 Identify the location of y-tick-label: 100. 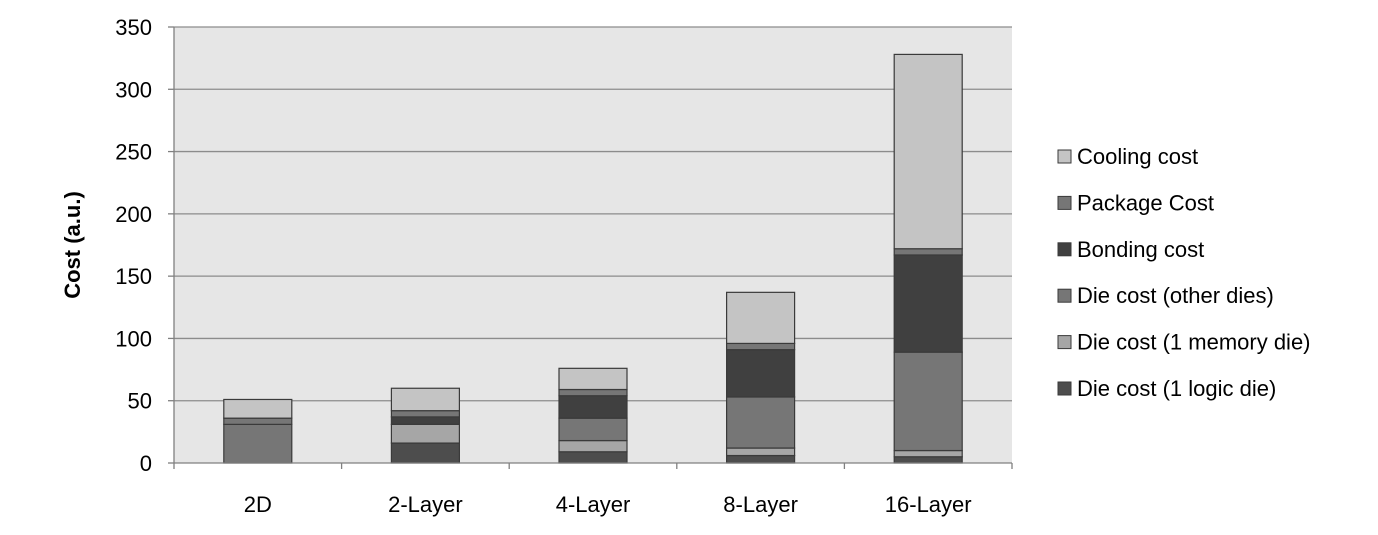
(133, 338).